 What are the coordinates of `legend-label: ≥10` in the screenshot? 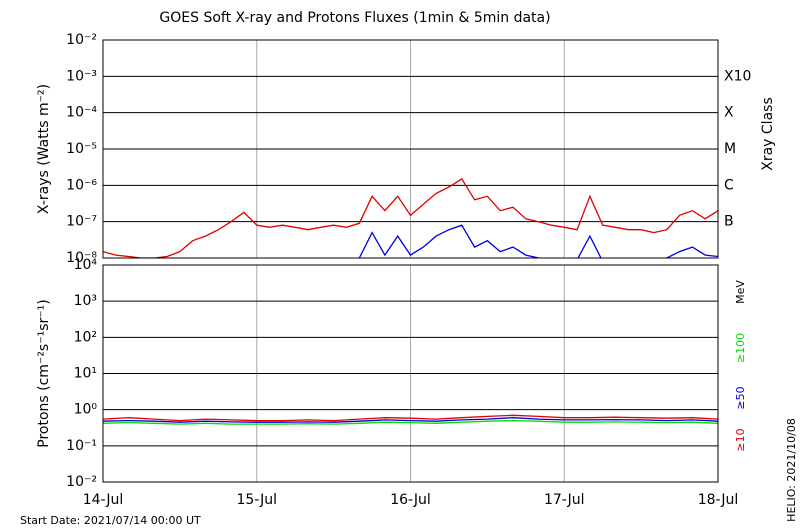 It's located at (740, 439).